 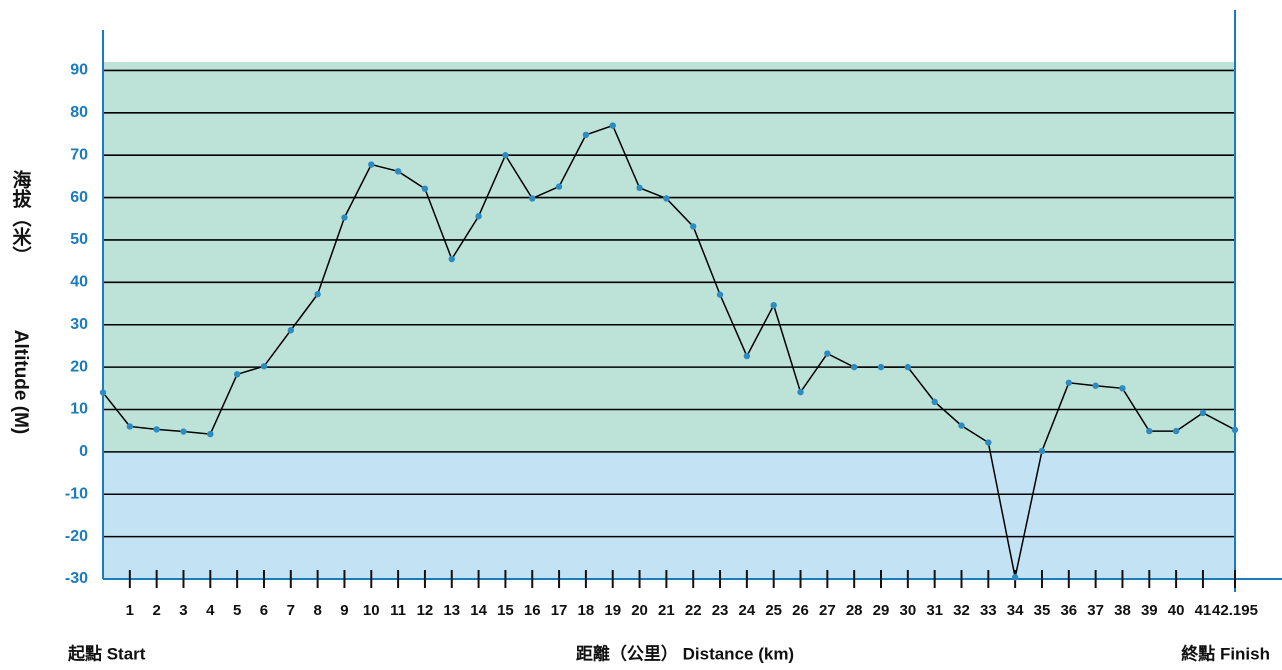 I want to click on x-tick-label: 3, so click(x=183, y=610).